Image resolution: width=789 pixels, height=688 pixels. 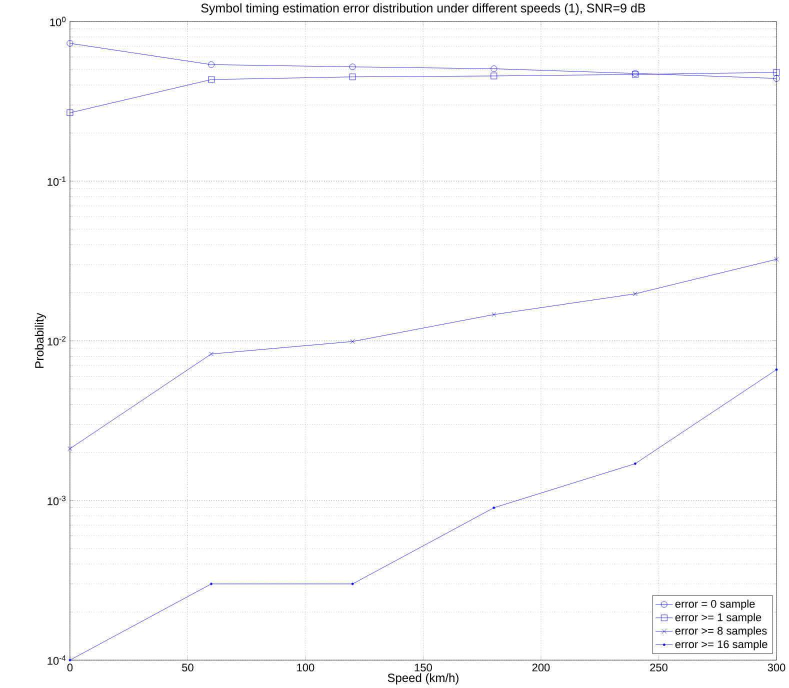 I want to click on y-tick-label: 10$^{-1}$, so click(x=57, y=181).